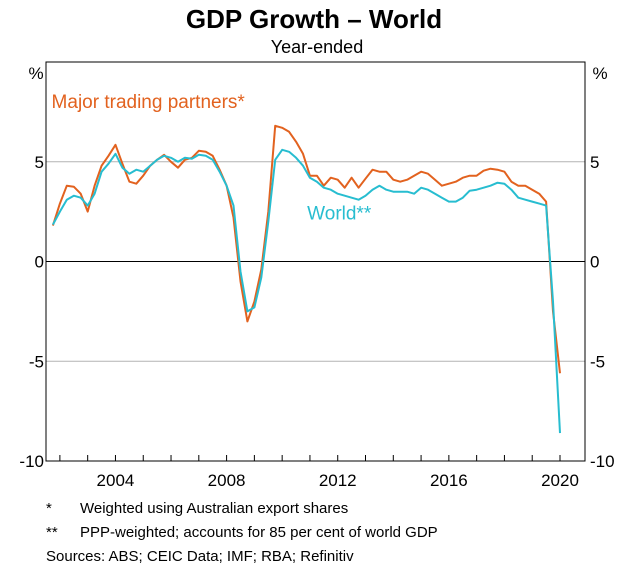 The width and height of the screenshot is (644, 569). What do you see at coordinates (339, 214) in the screenshot?
I see `legend-label-world: World**` at bounding box center [339, 214].